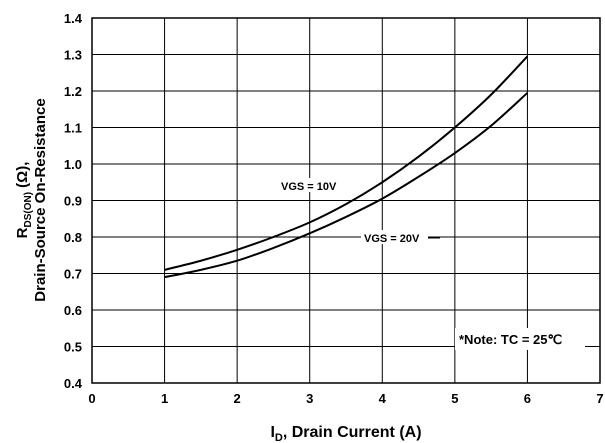  What do you see at coordinates (73, 91) in the screenshot?
I see `y-tick-label: 1.2` at bounding box center [73, 91].